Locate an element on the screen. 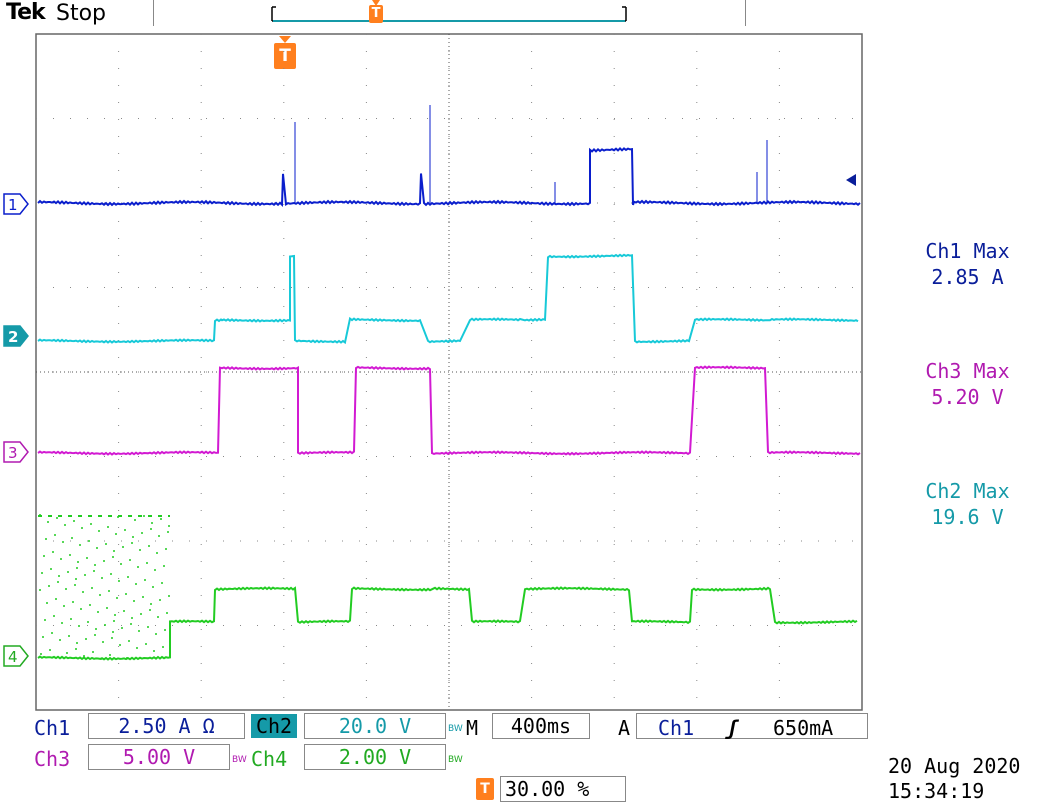 The height and width of the screenshot is (807, 1059). trigger-mode: A is located at coordinates (624, 728).